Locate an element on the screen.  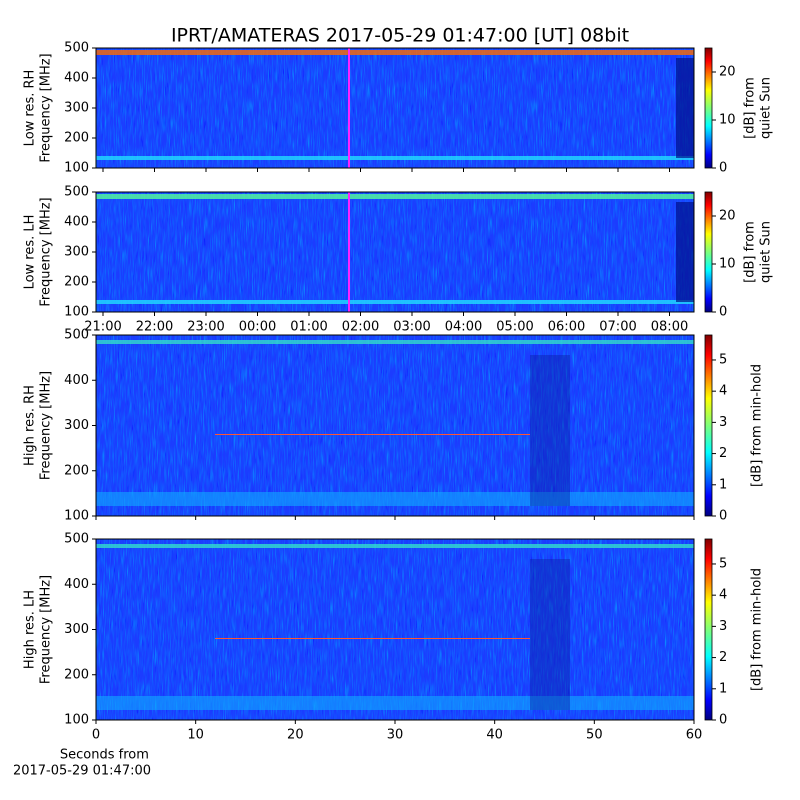
x-tick-label: 23:00 is located at coordinates (205, 327).